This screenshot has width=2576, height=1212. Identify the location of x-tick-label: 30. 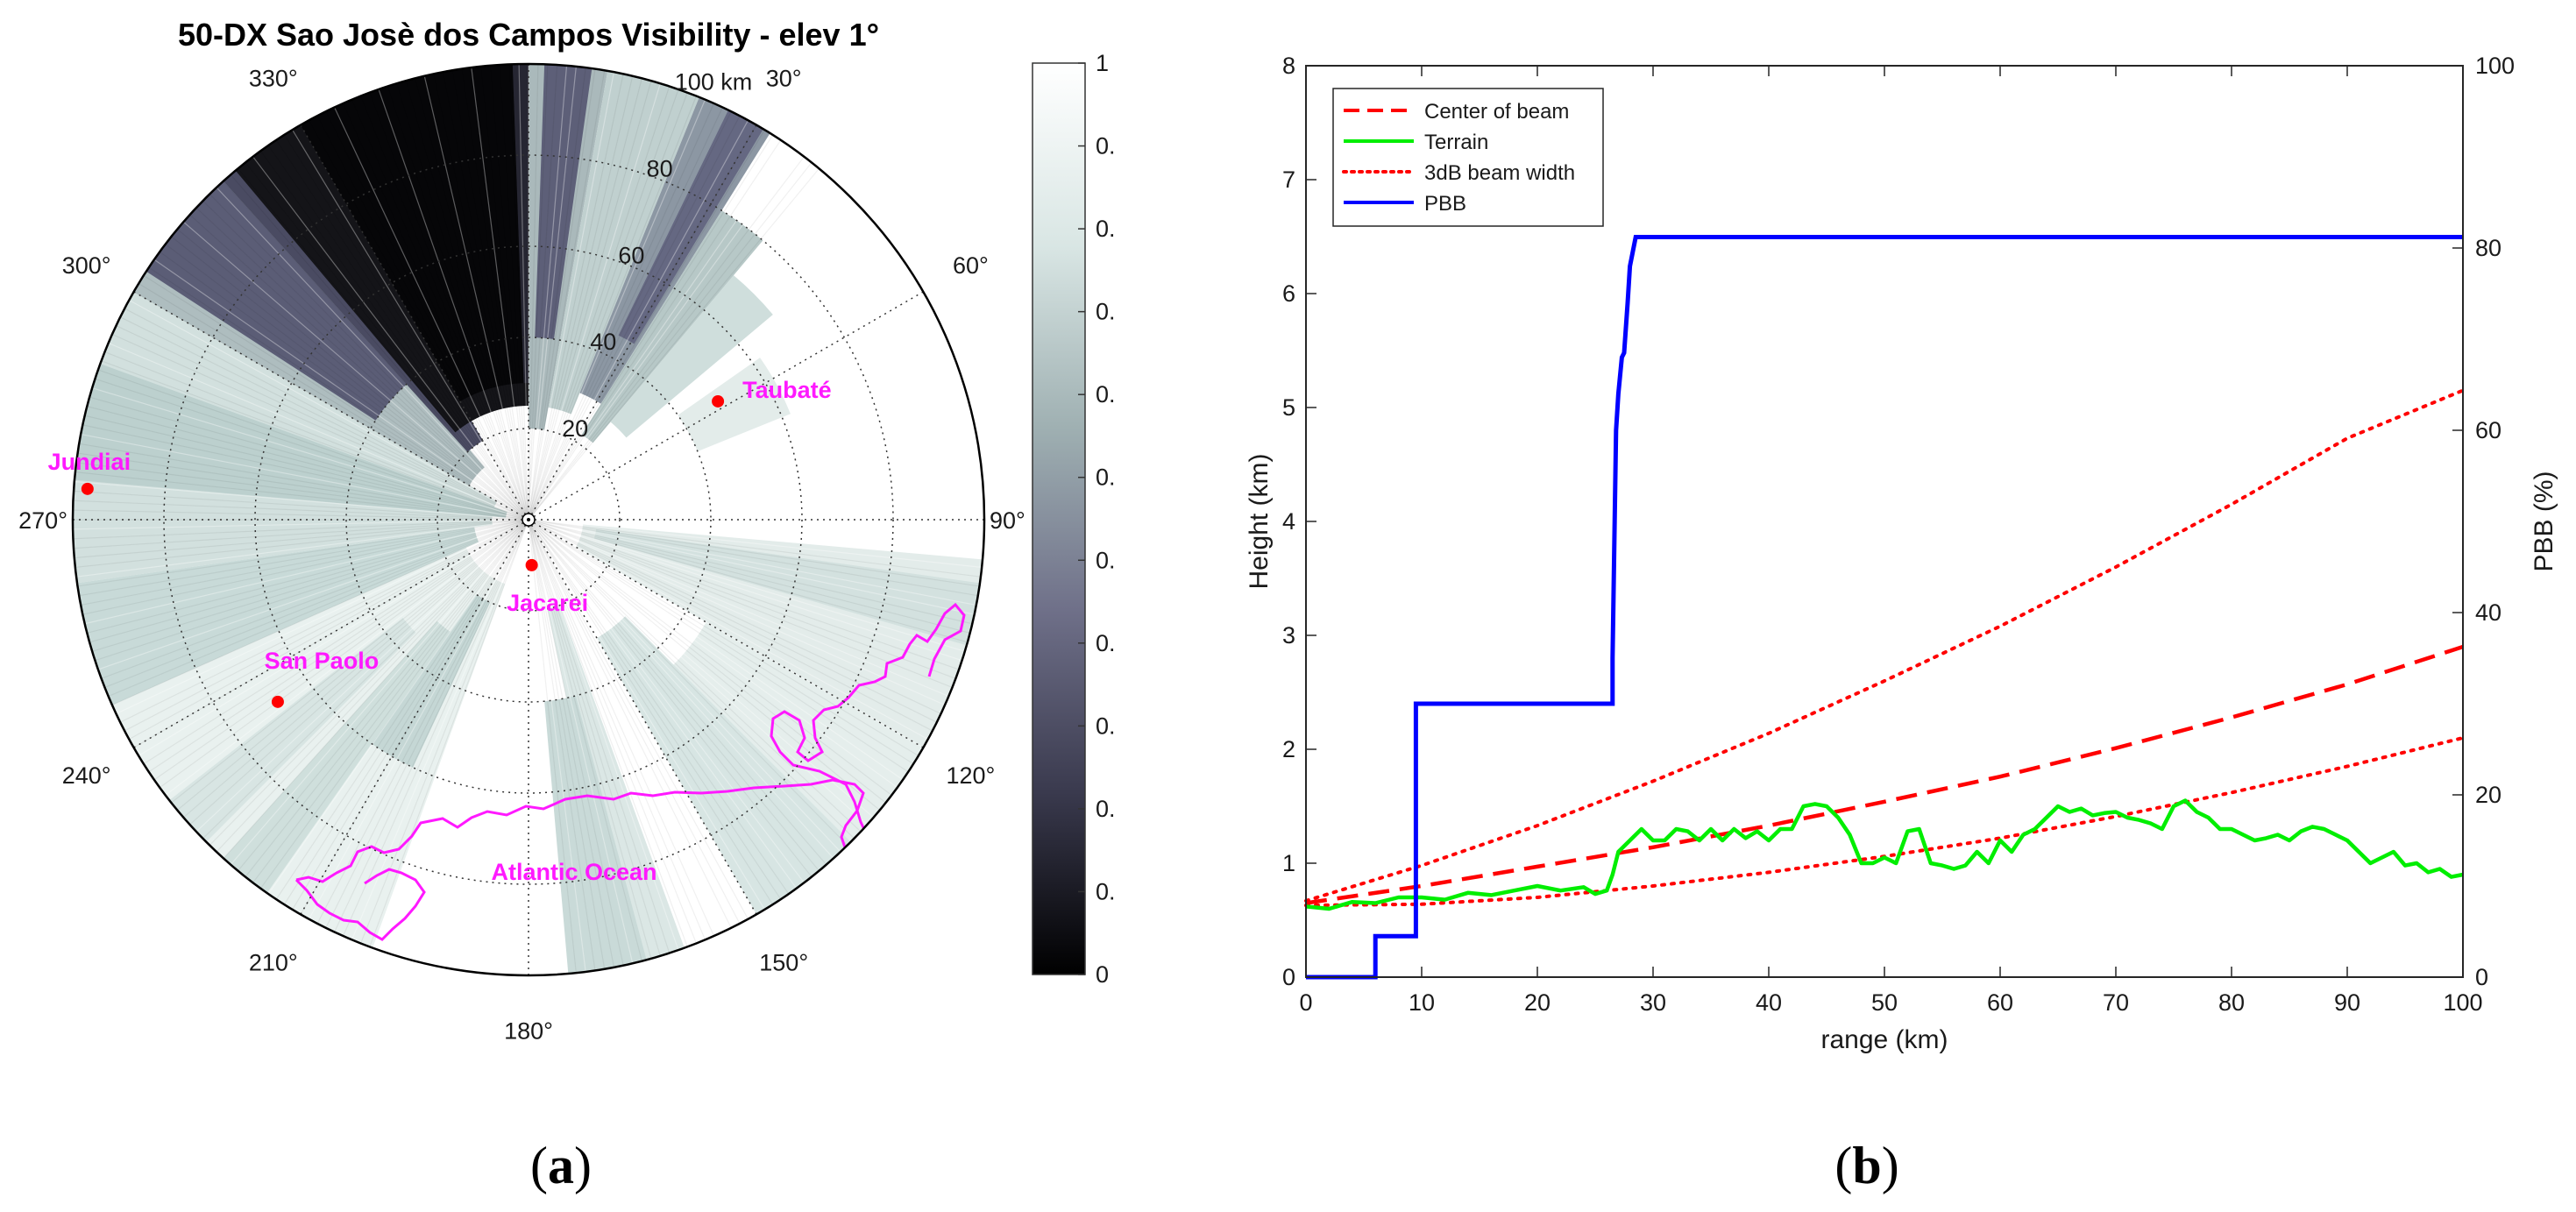
(1653, 1002).